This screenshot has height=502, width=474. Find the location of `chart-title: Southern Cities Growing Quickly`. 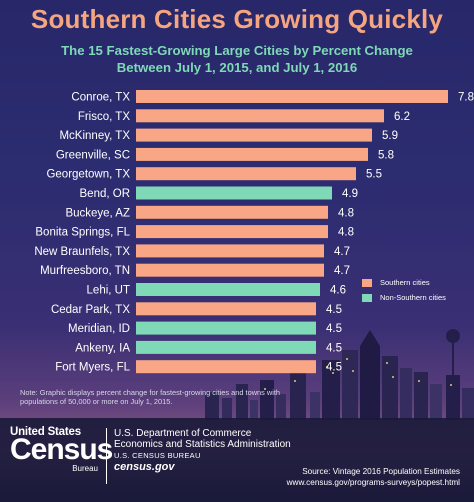

chart-title: Southern Cities Growing Quickly is located at coordinates (237, 19).